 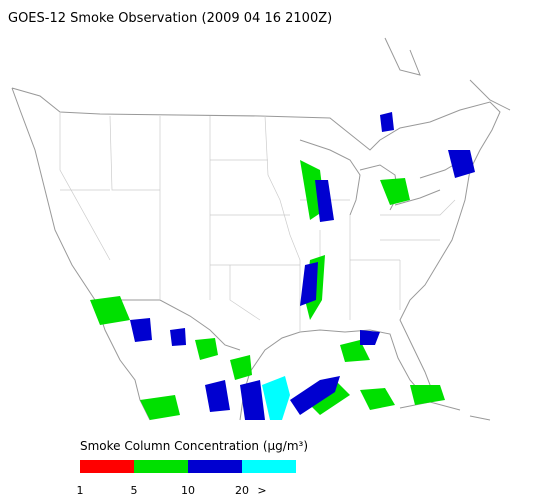 What do you see at coordinates (445, 411) in the screenshot?
I see `caribbean` at bounding box center [445, 411].